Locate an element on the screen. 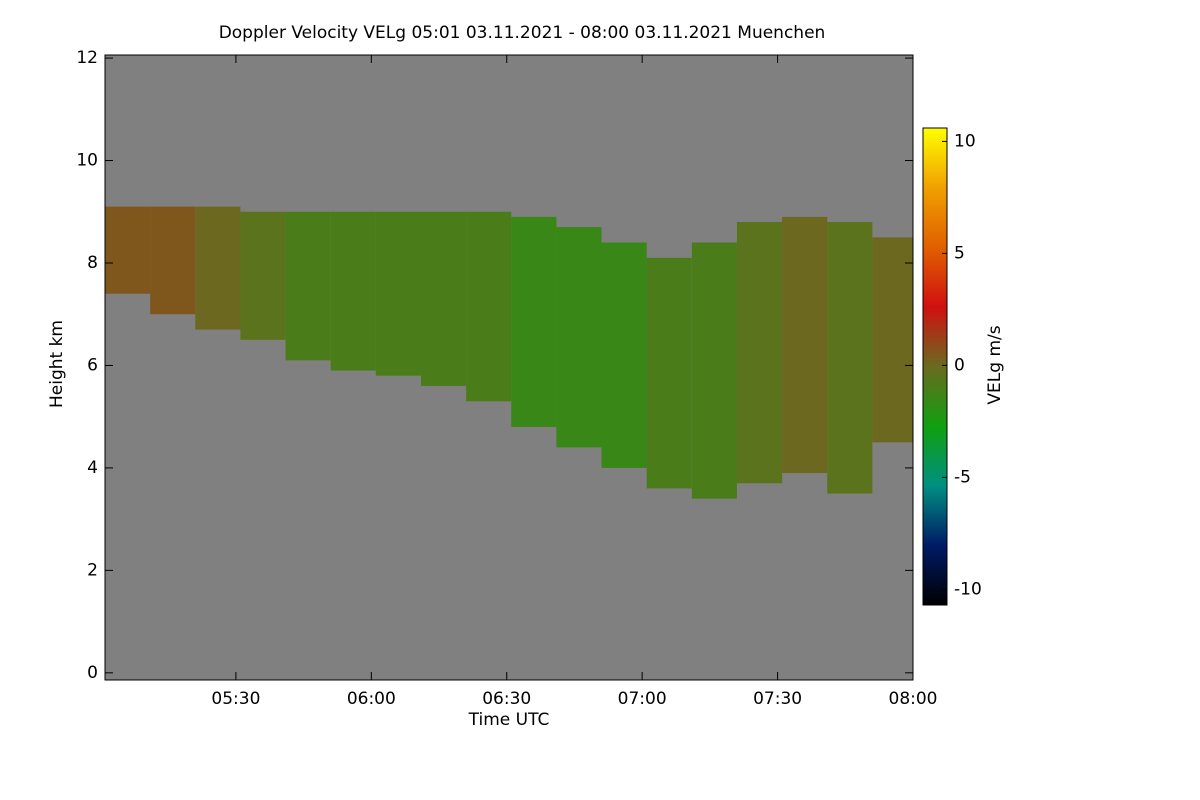  x-tick-label: 06:00 is located at coordinates (371, 699).